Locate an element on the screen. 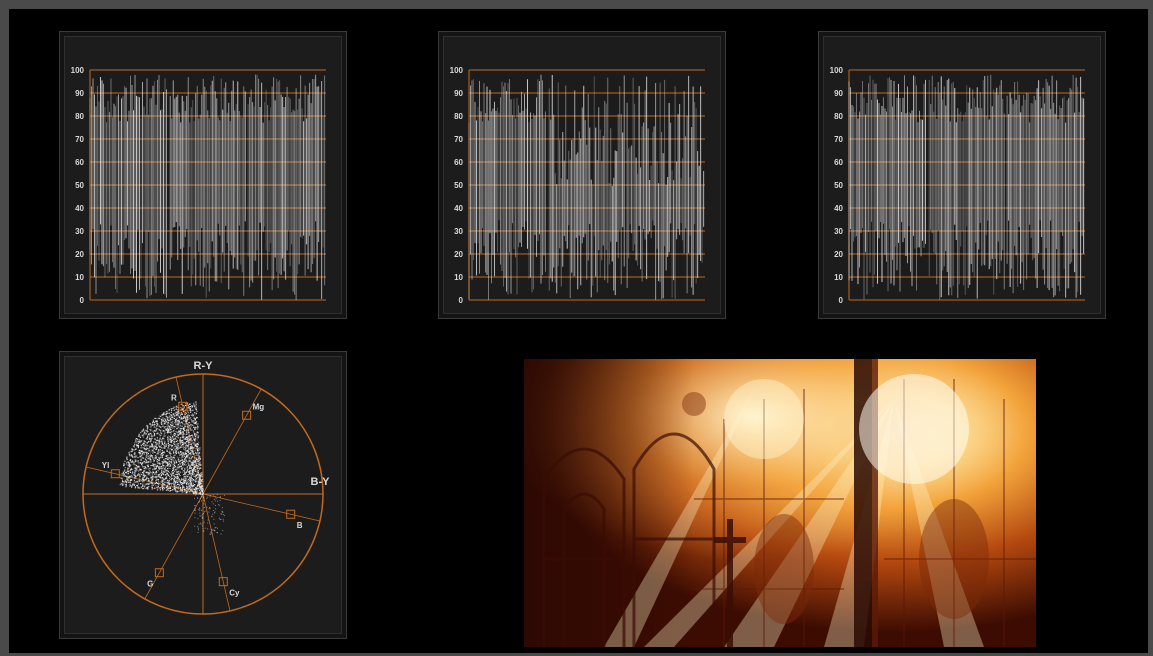 This screenshot has height=656, width=1153. scale-label: 90 is located at coordinates (838, 93).